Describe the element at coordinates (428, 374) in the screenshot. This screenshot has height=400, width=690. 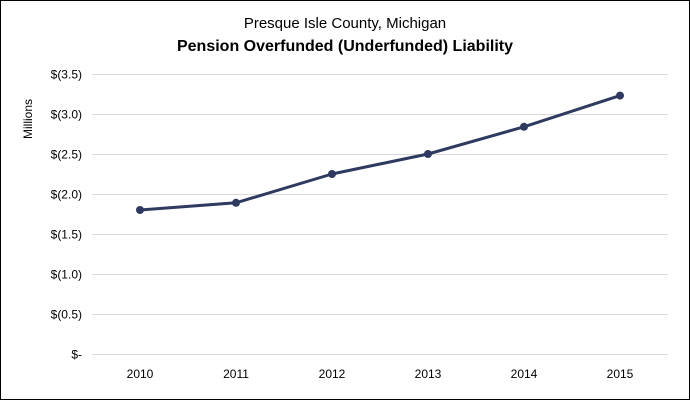
I see `x-tick-label: 2013` at that location.